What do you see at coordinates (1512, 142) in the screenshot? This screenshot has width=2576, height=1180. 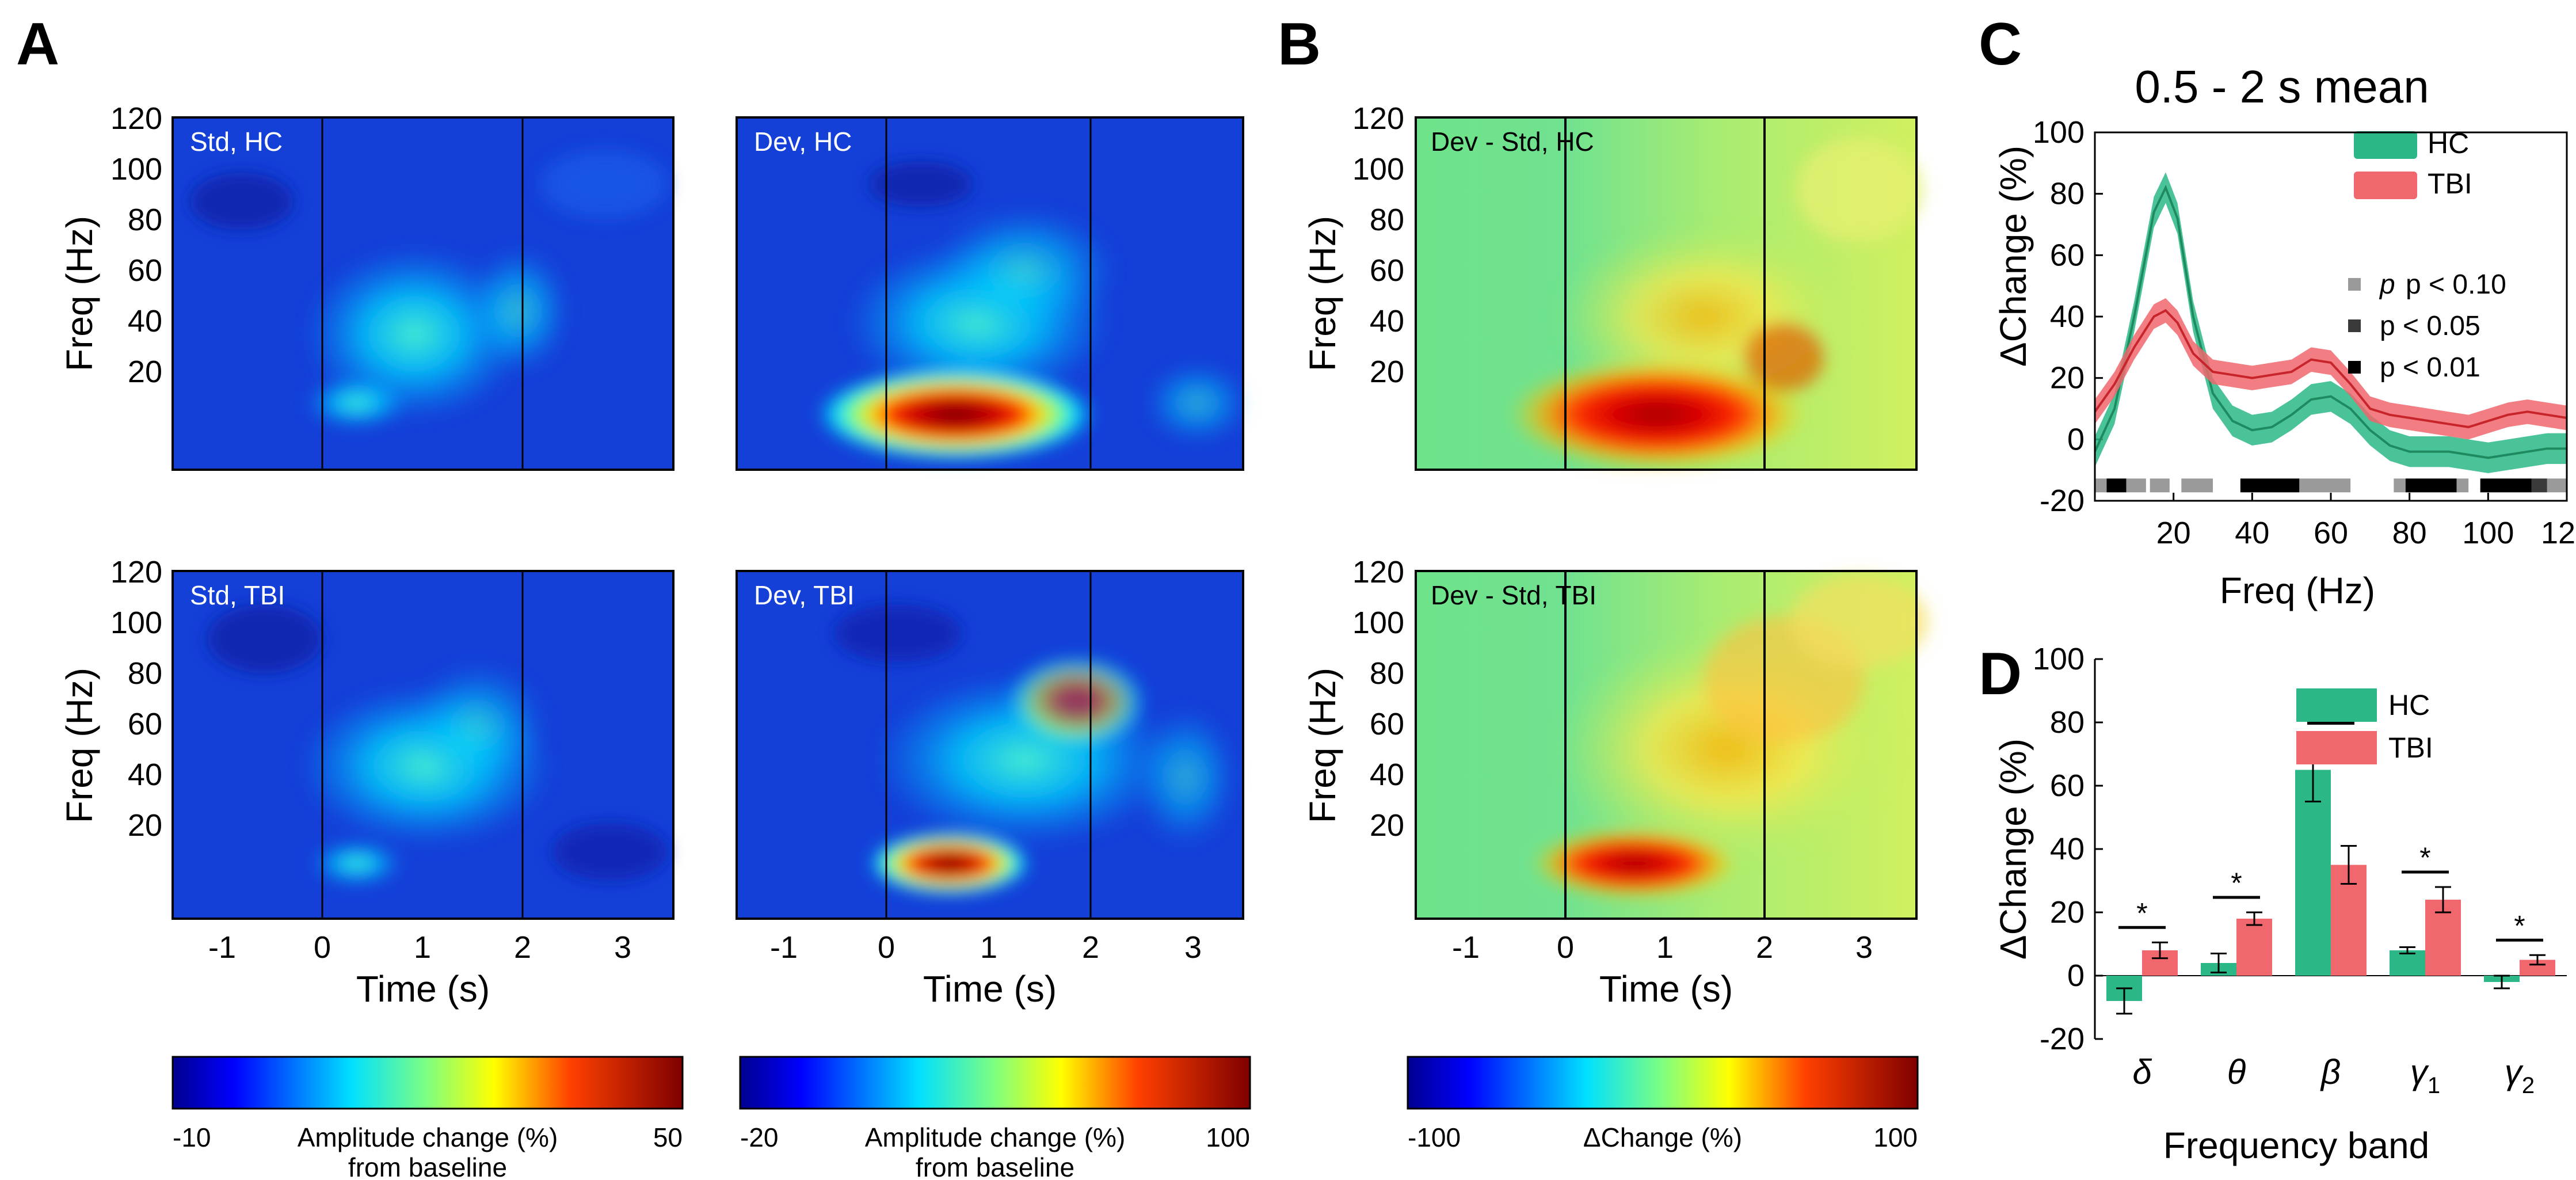 I see `spectrogram-label: Dev - Std, HC` at bounding box center [1512, 142].